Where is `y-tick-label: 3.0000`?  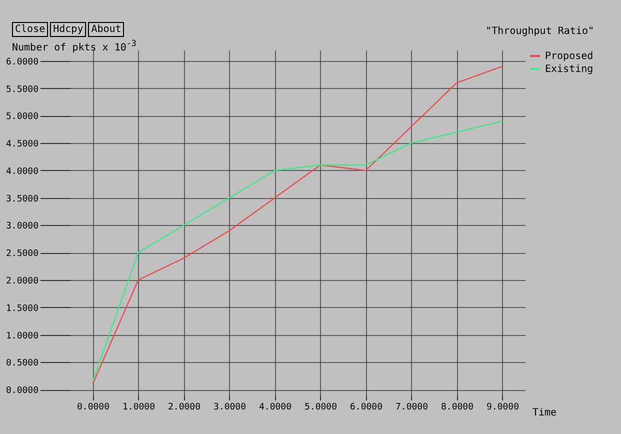
y-tick-label: 3.0000 is located at coordinates (22, 227).